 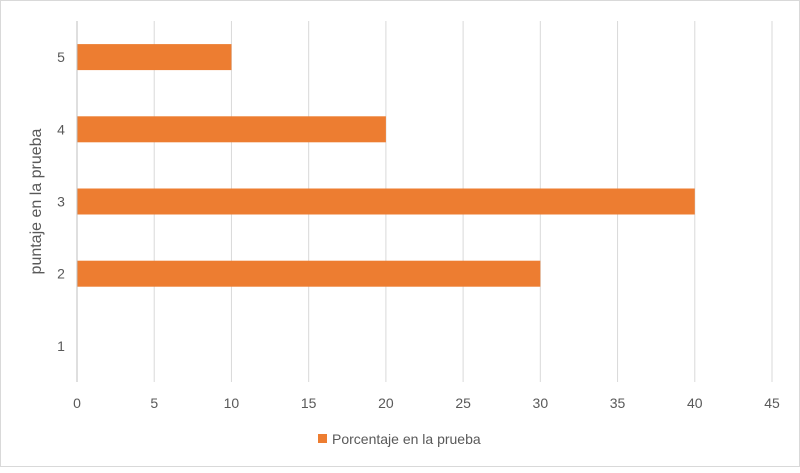 What do you see at coordinates (77, 403) in the screenshot?
I see `x-tick-label: 0` at bounding box center [77, 403].